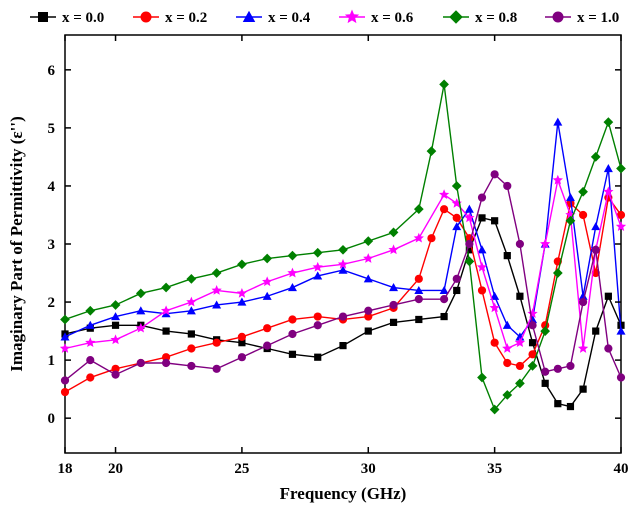 Image resolution: width=629 pixels, height=506 pixels. I want to click on x-tick-label: 20, so click(115, 469).